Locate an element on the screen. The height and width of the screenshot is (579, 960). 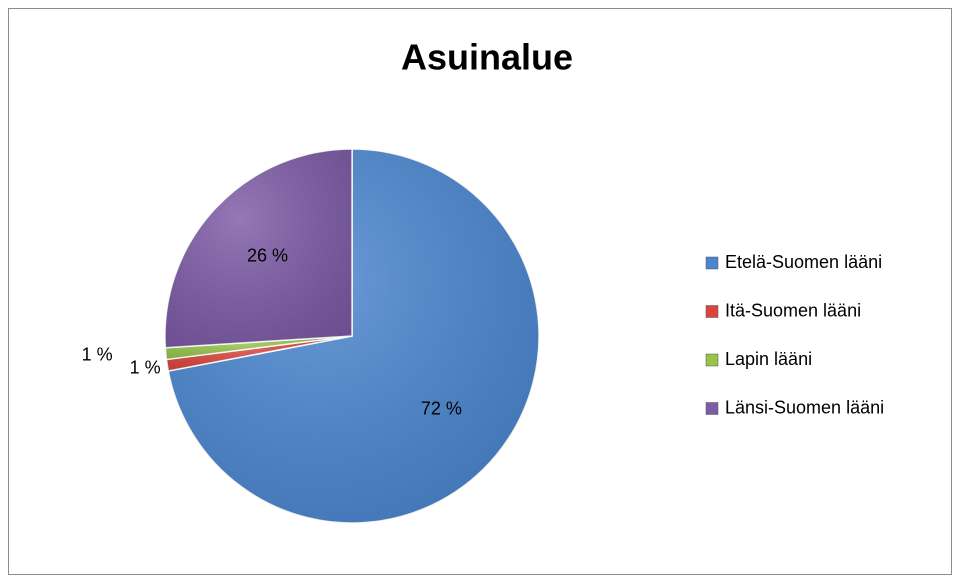
legend-label: Länsi-Suomen lääni is located at coordinates (804, 407).